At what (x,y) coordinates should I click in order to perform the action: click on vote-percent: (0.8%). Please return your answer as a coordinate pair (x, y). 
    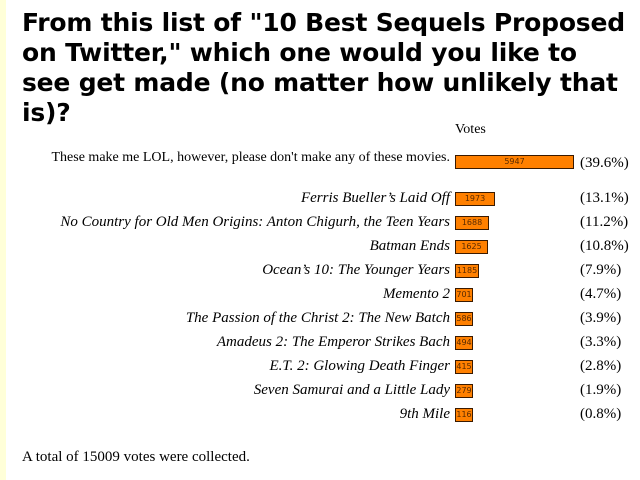
    Looking at the image, I should click on (601, 414).